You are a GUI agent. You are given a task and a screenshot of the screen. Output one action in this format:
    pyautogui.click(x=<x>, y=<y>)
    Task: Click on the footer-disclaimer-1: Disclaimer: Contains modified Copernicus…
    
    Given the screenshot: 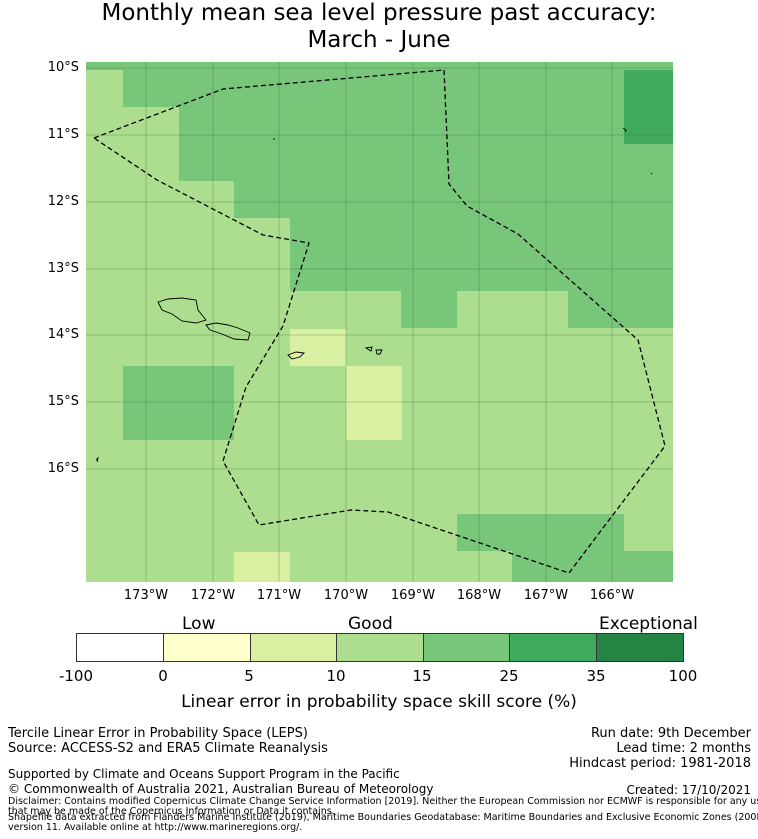 What is the action you would take?
    pyautogui.click(x=383, y=801)
    